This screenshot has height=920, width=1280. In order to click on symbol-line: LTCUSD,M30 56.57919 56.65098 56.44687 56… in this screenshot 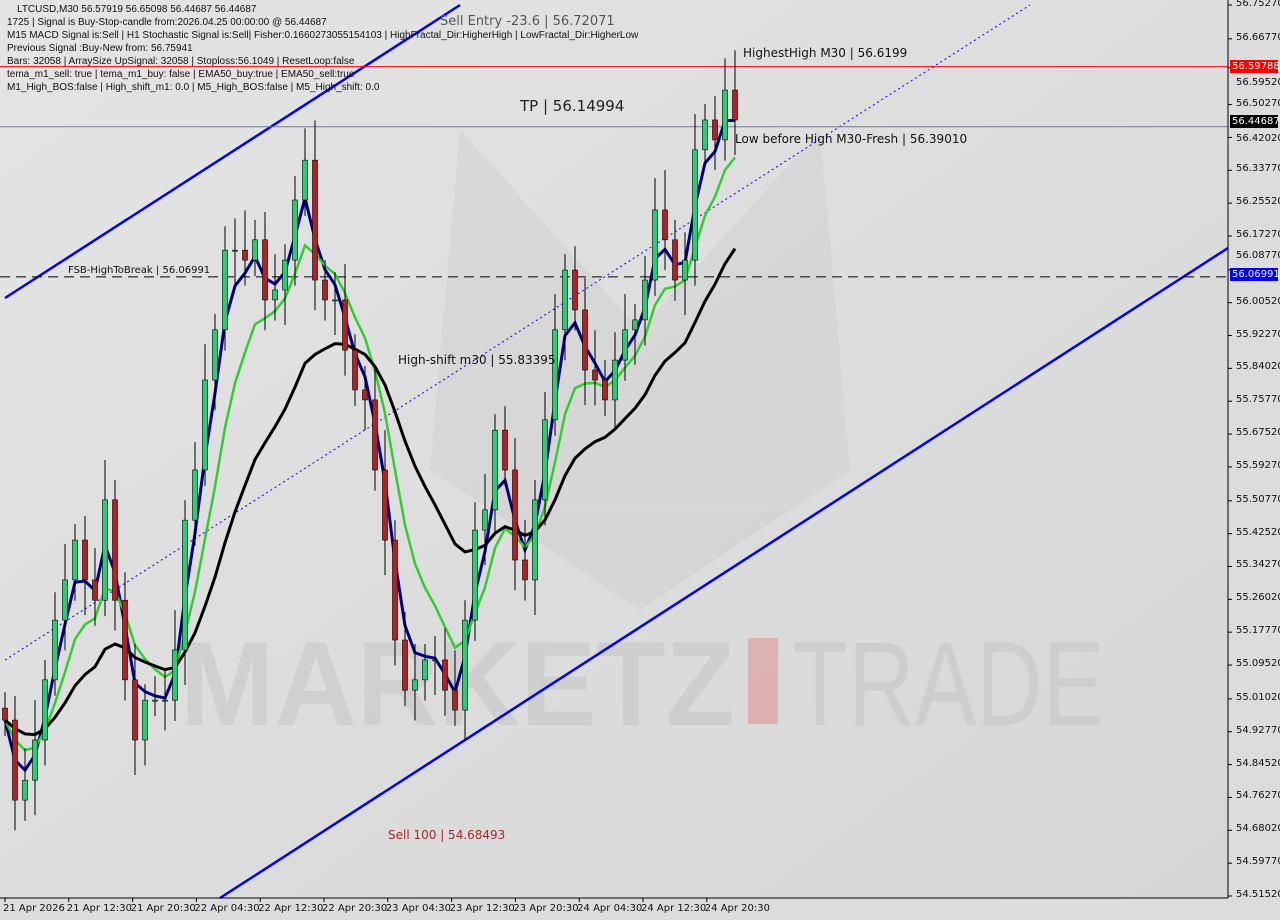, I will do `click(137, 9)`.